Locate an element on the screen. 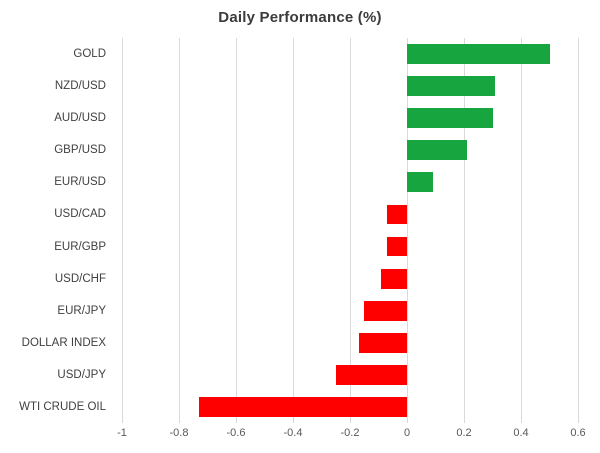  category-label: GBP/USD is located at coordinates (80, 150).